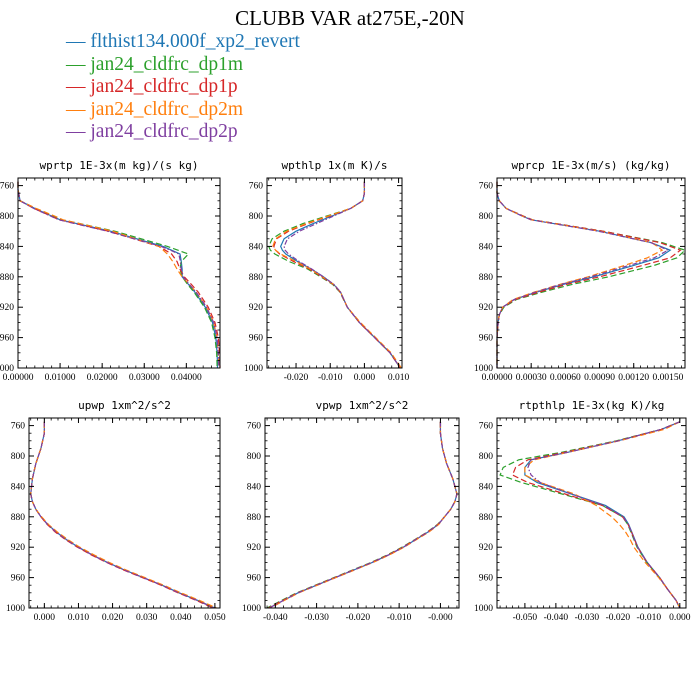  Describe the element at coordinates (124, 405) in the screenshot. I see `panel-title: upwp 1xm^2/s^2` at that location.